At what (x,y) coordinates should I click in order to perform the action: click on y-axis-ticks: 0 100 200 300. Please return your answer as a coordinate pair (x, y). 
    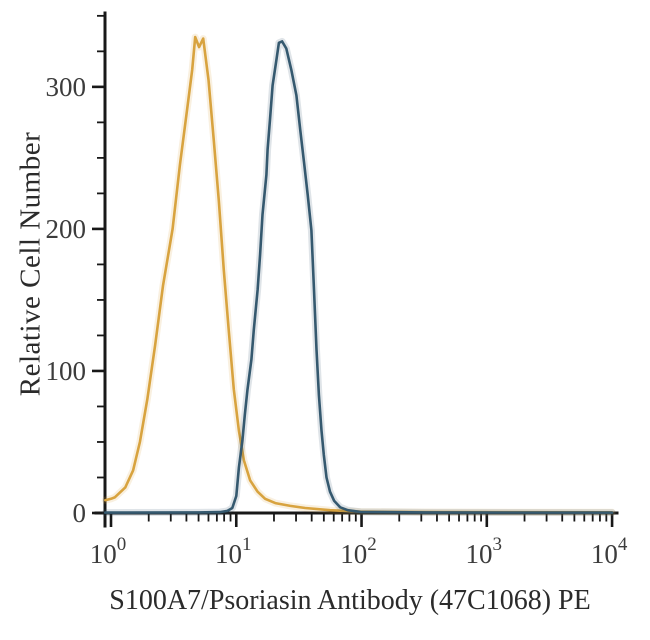
    Looking at the image, I should click on (75, 271).